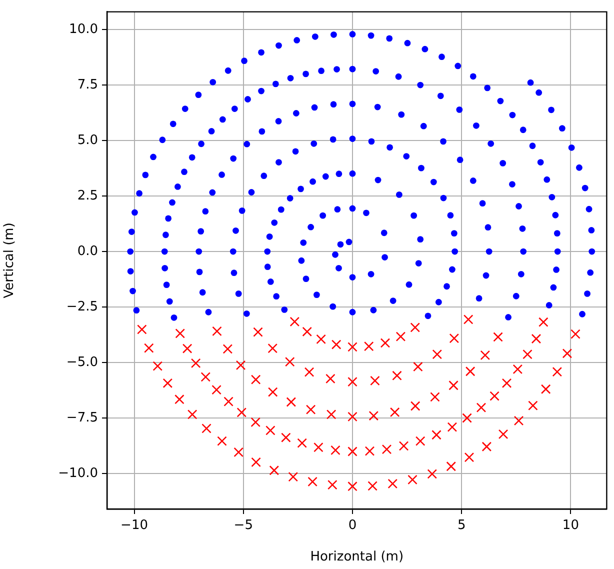 This screenshot has width=614, height=569. Describe the element at coordinates (78, 473) in the screenshot. I see `y-tick-label: −10.0` at that location.